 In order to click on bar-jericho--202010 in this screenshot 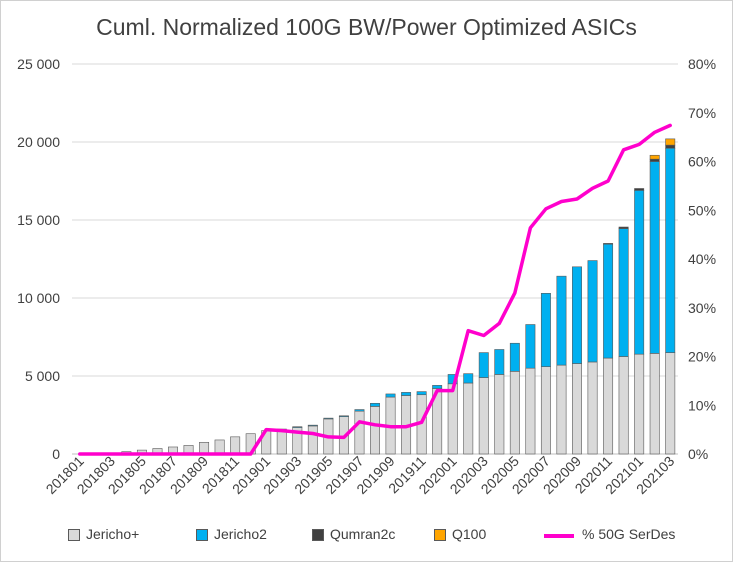, I will do `click(592, 408)`.